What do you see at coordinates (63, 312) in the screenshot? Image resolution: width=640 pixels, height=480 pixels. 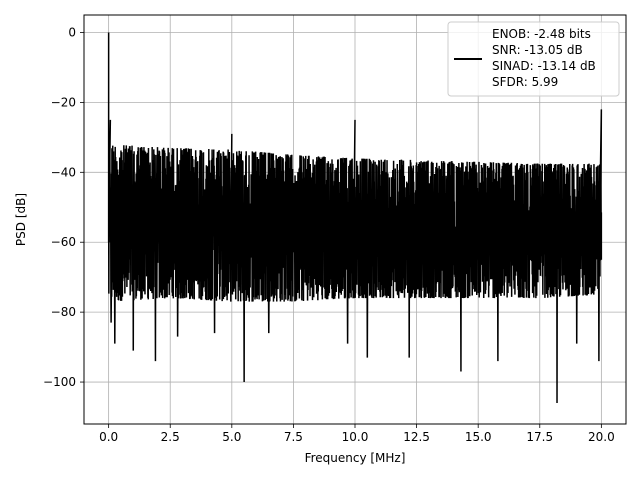 I see `y-tick-label: −80` at bounding box center [63, 312].